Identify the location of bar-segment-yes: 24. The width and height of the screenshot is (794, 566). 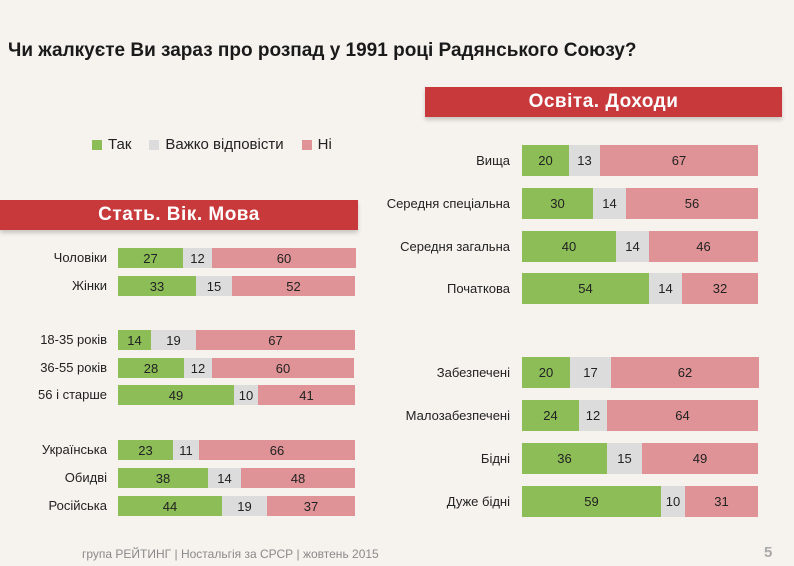
(550, 415).